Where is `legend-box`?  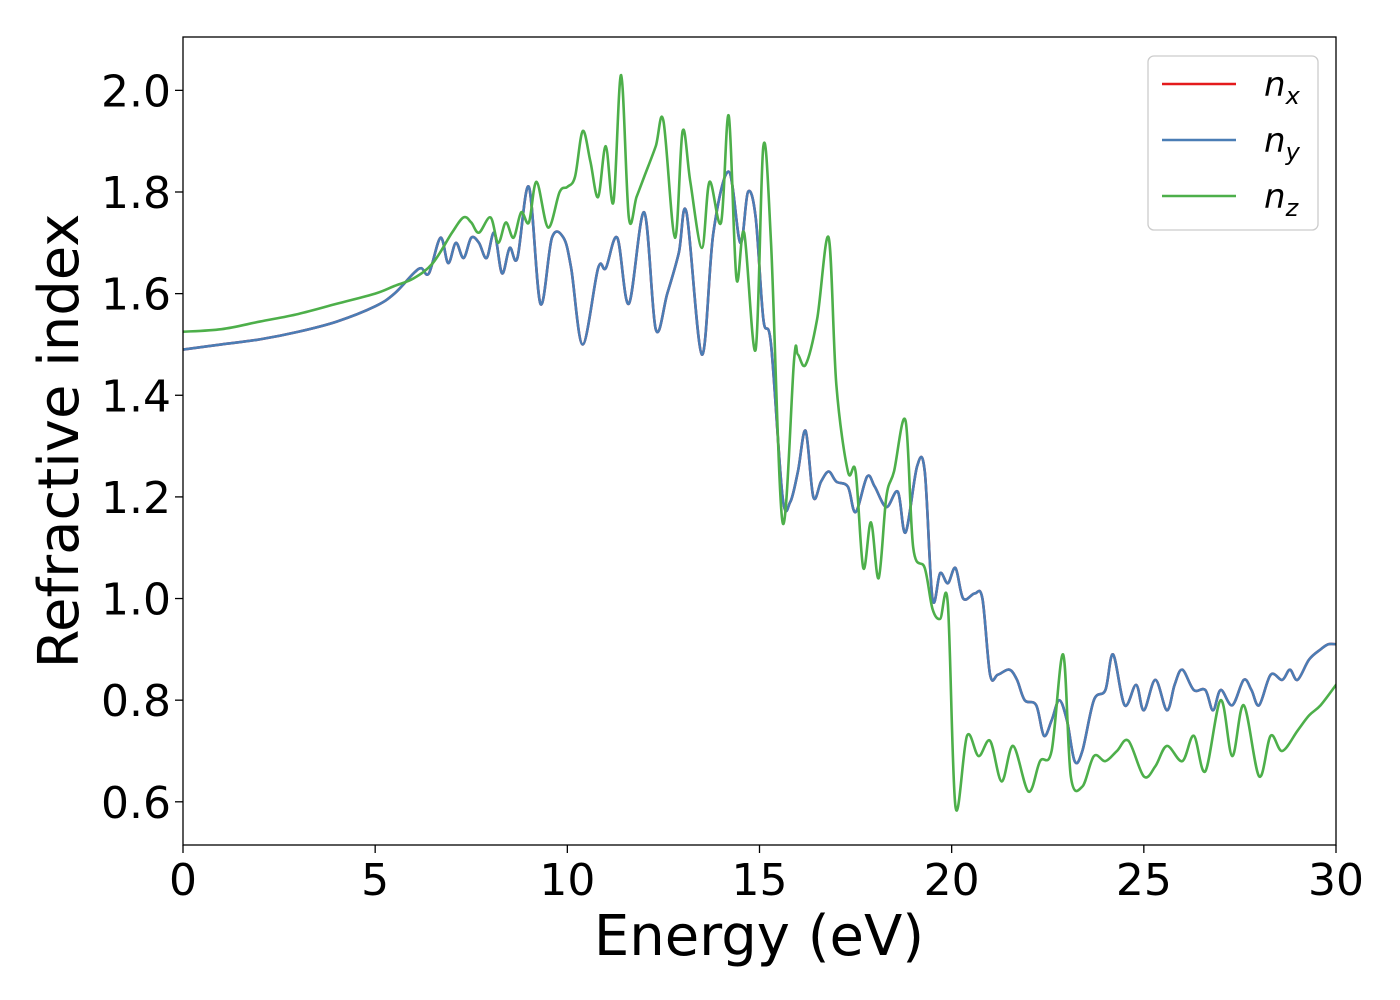
legend-box is located at coordinates (1233, 143).